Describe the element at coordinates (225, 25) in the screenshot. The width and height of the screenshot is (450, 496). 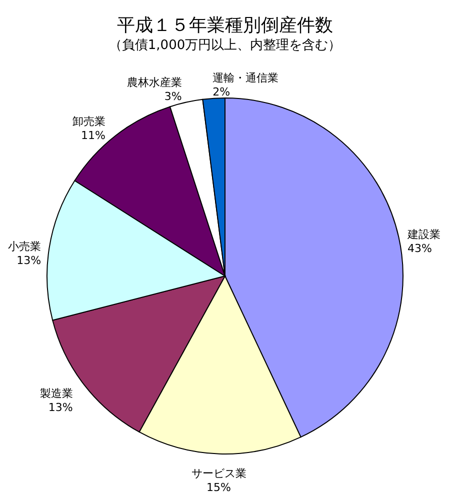
I see `chart-title: 平成１５年業種別倒産件数` at that location.